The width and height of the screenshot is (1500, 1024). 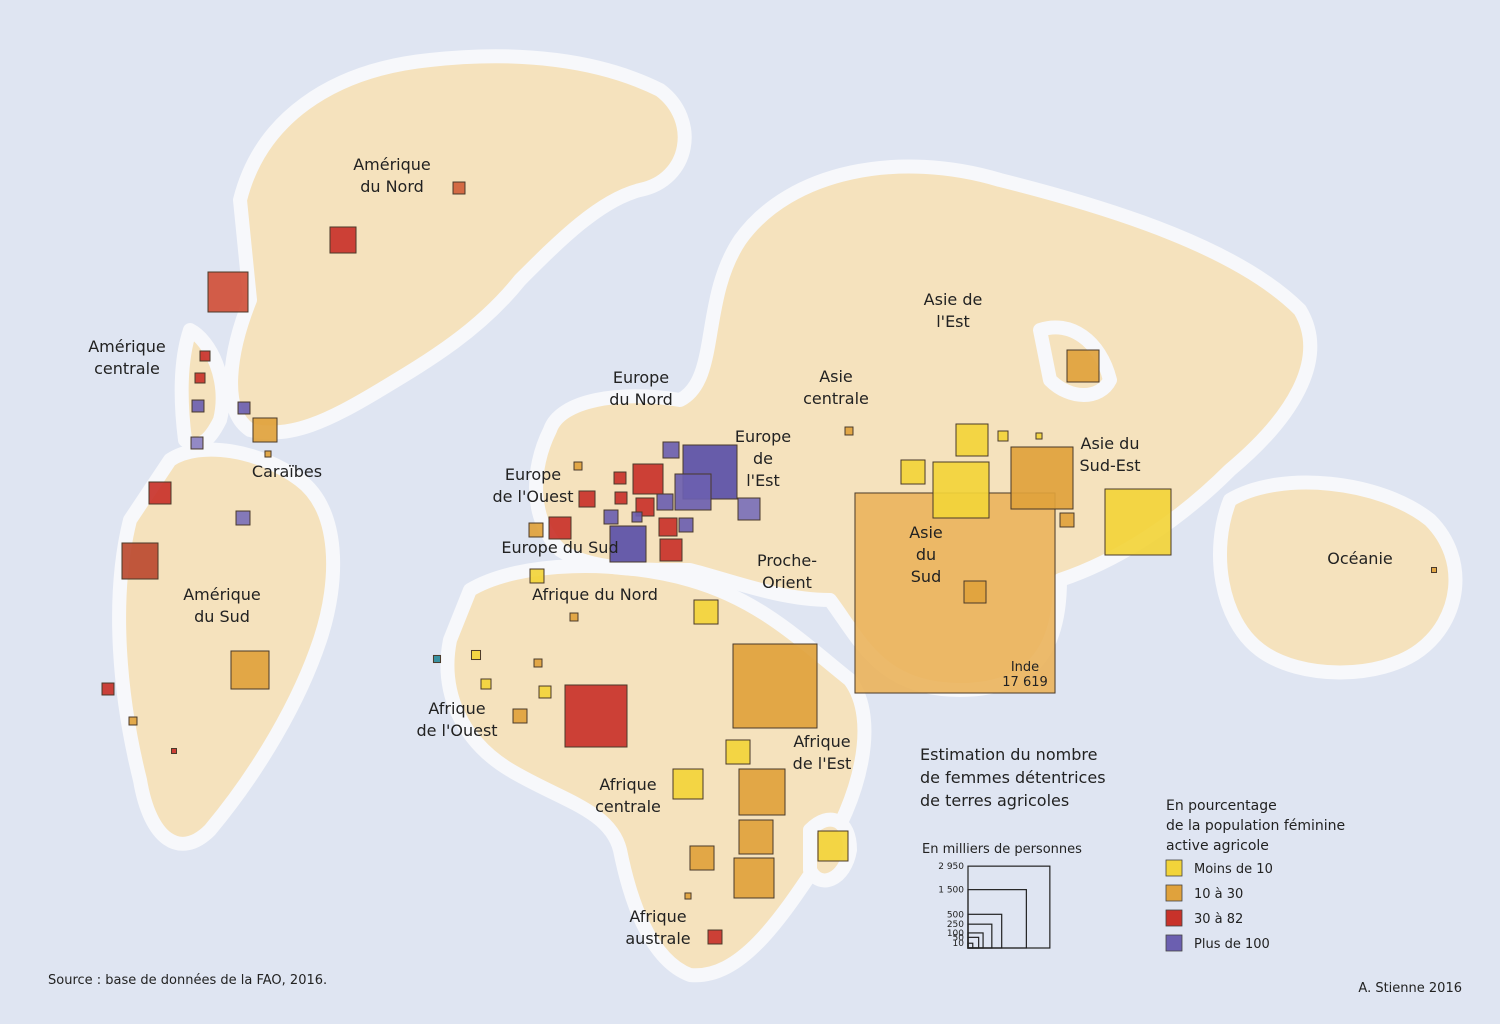 I want to click on region-label: de, so click(x=763, y=458).